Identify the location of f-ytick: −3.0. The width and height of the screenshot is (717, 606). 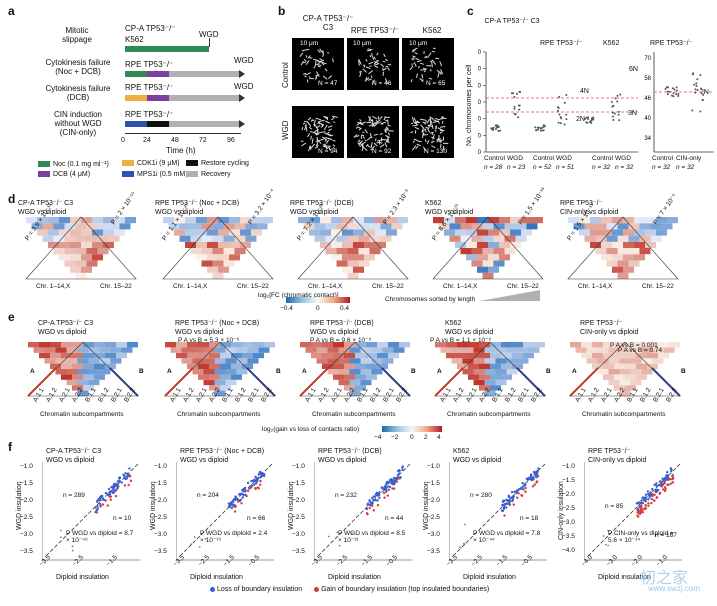
(298, 534).